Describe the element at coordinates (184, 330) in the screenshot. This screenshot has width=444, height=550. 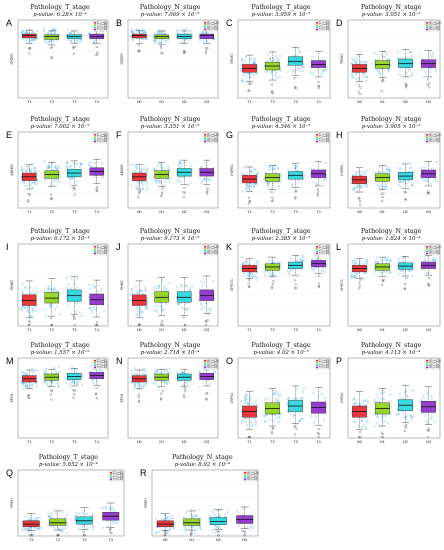
I see `x-tick-label: N2` at that location.